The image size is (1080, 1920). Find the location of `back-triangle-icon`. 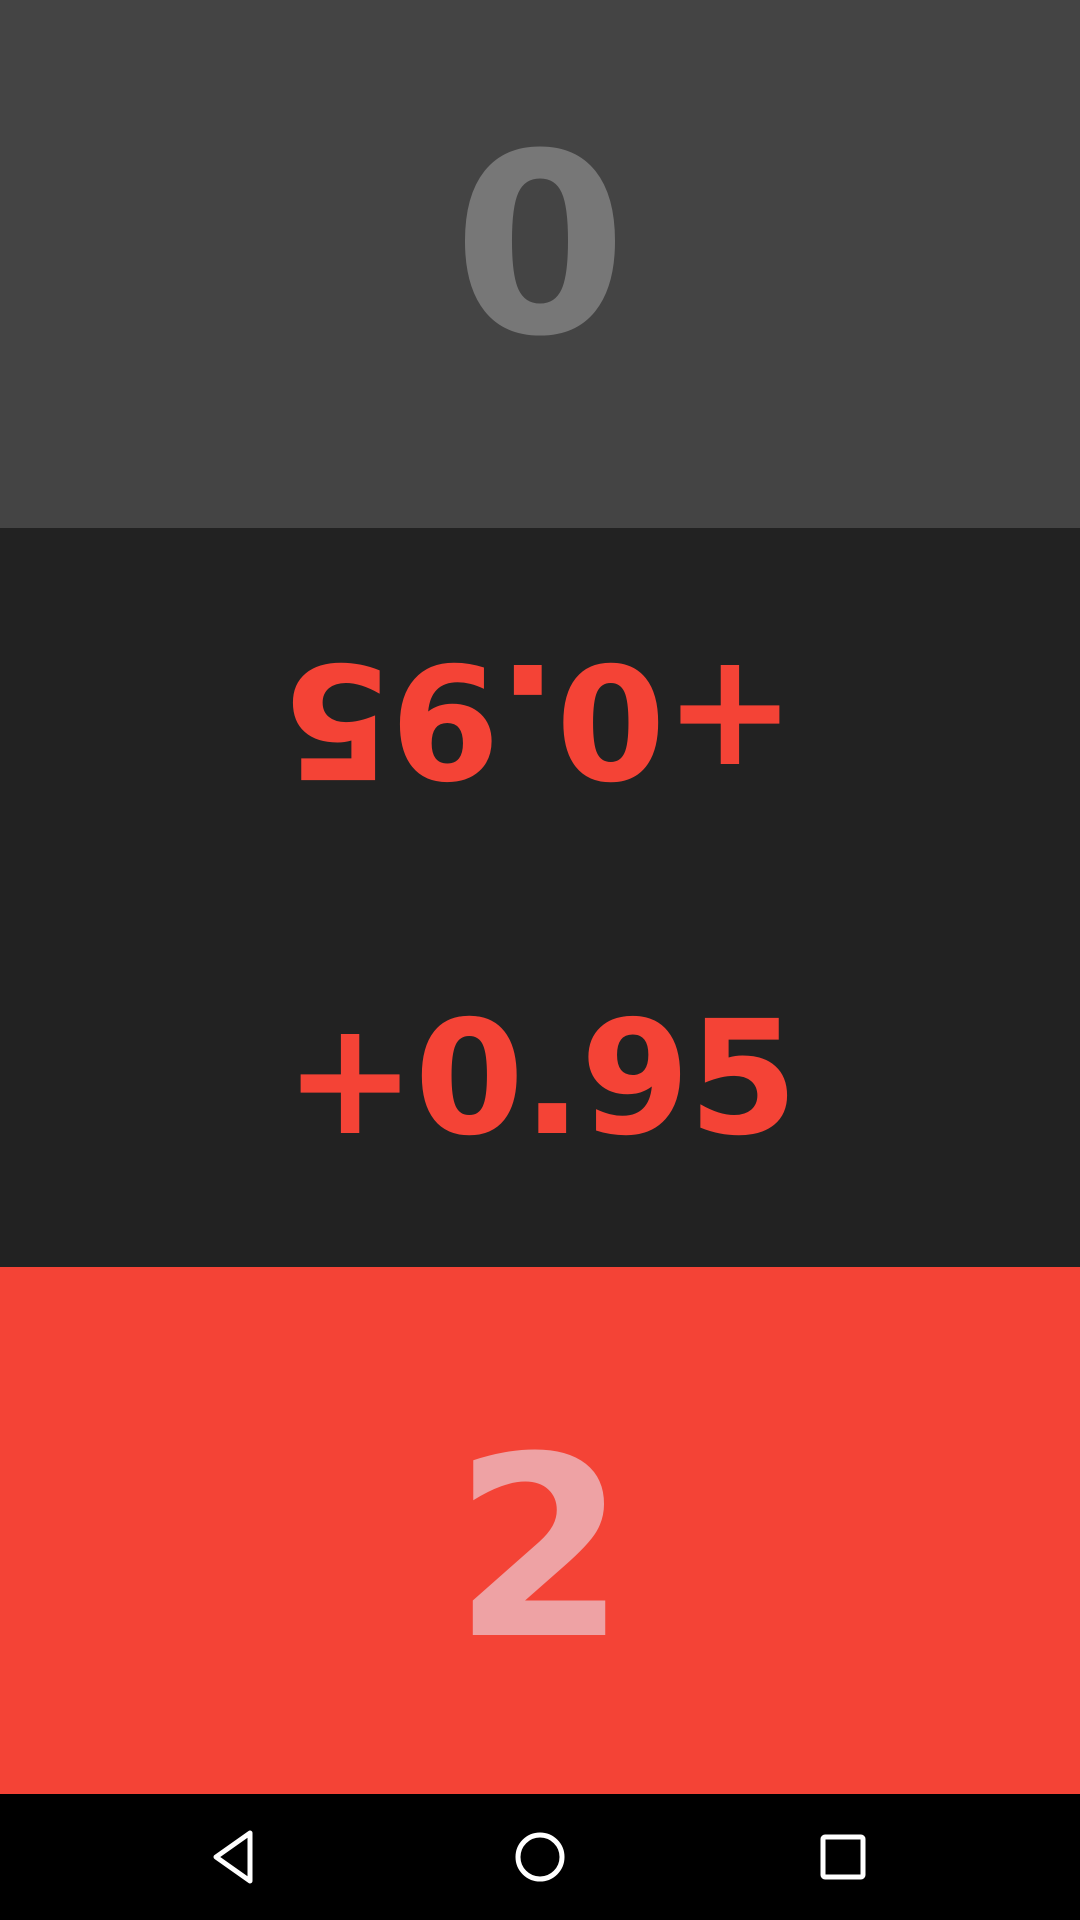

back-triangle-icon is located at coordinates (233, 1857).